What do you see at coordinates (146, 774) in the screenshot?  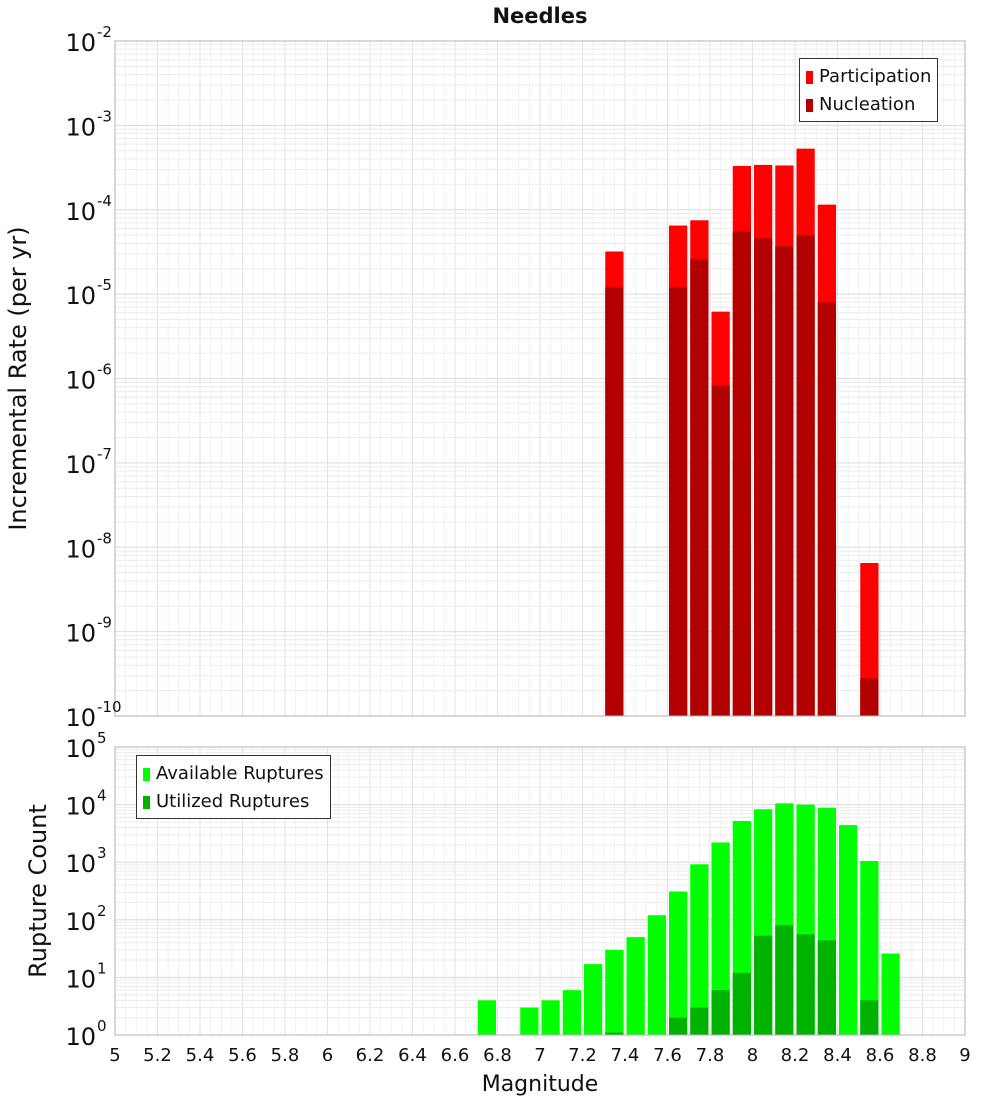 I see `legend-swatch-available` at bounding box center [146, 774].